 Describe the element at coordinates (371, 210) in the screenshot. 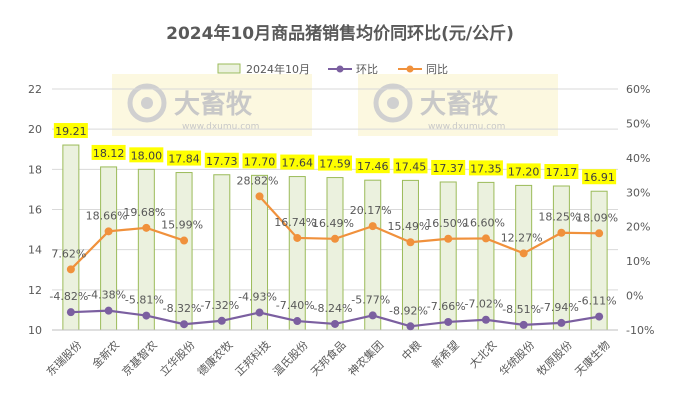

I see `data-label-同比: 20.17%` at that location.